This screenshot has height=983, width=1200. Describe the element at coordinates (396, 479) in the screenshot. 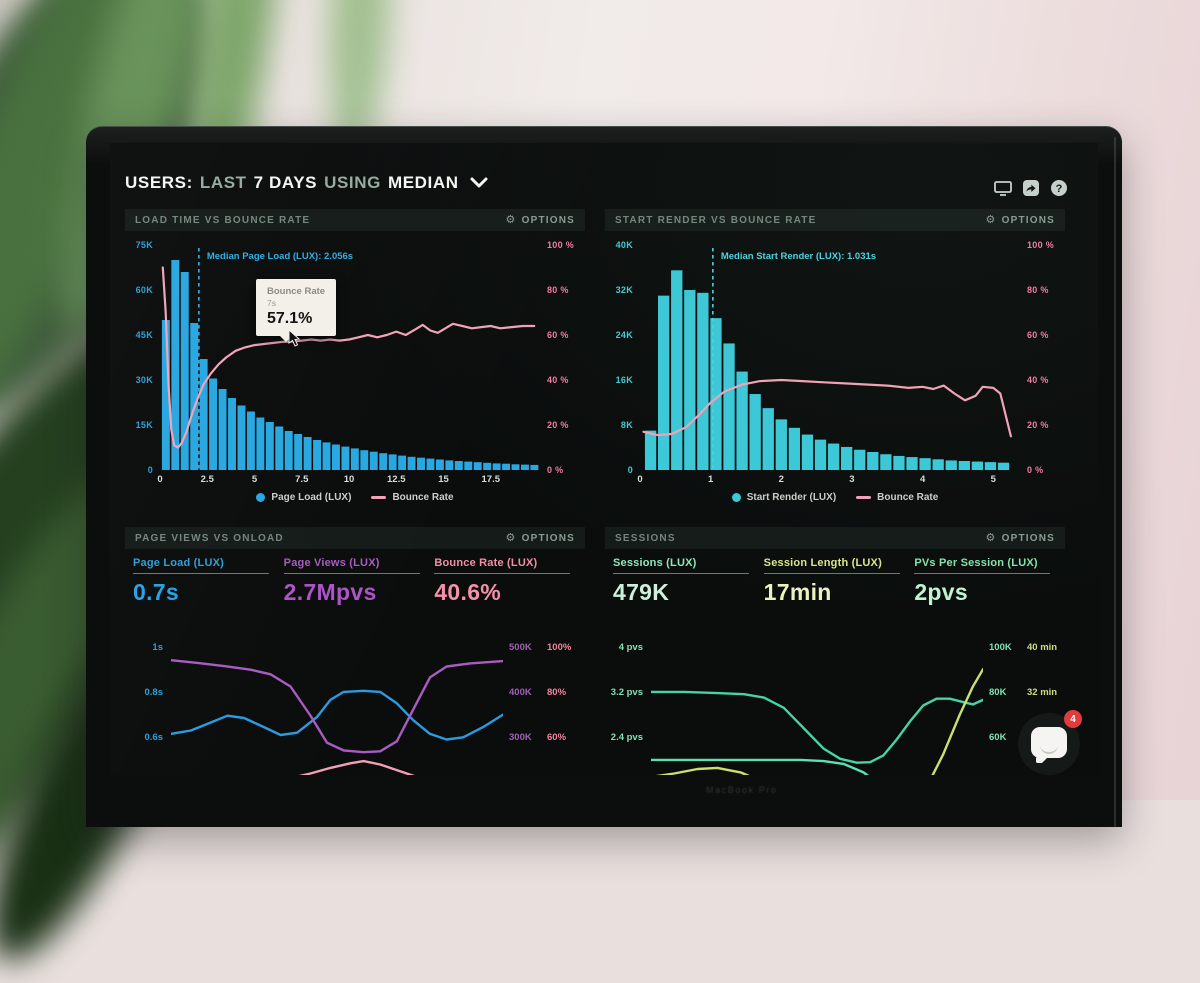

I see `x-axis-tick-label: 12.5` at that location.